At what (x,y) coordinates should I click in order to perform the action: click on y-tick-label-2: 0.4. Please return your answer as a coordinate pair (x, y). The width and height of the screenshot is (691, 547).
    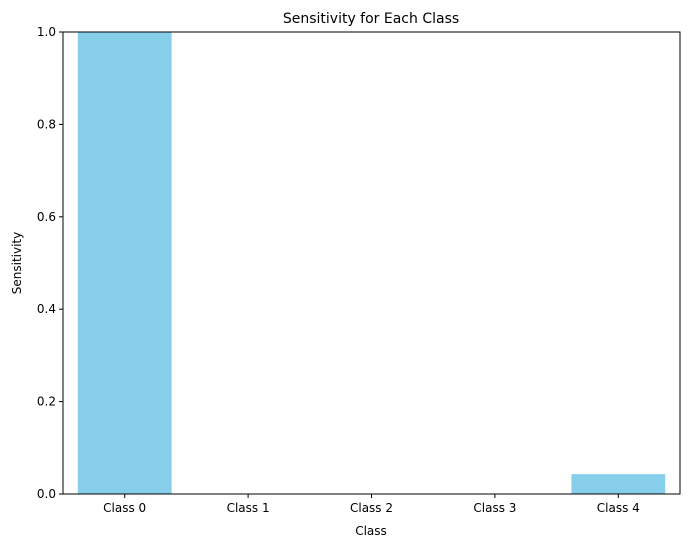
    Looking at the image, I should click on (46, 309).